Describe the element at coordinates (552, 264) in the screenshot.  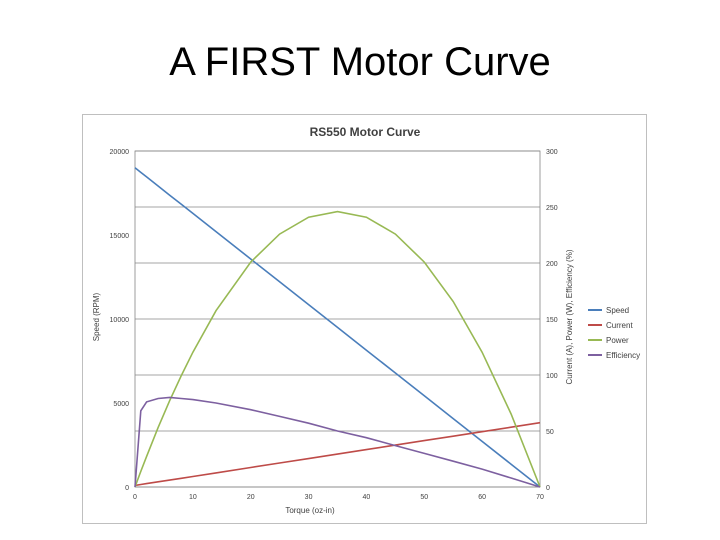
I see `y2-tick-label: 200` at that location.